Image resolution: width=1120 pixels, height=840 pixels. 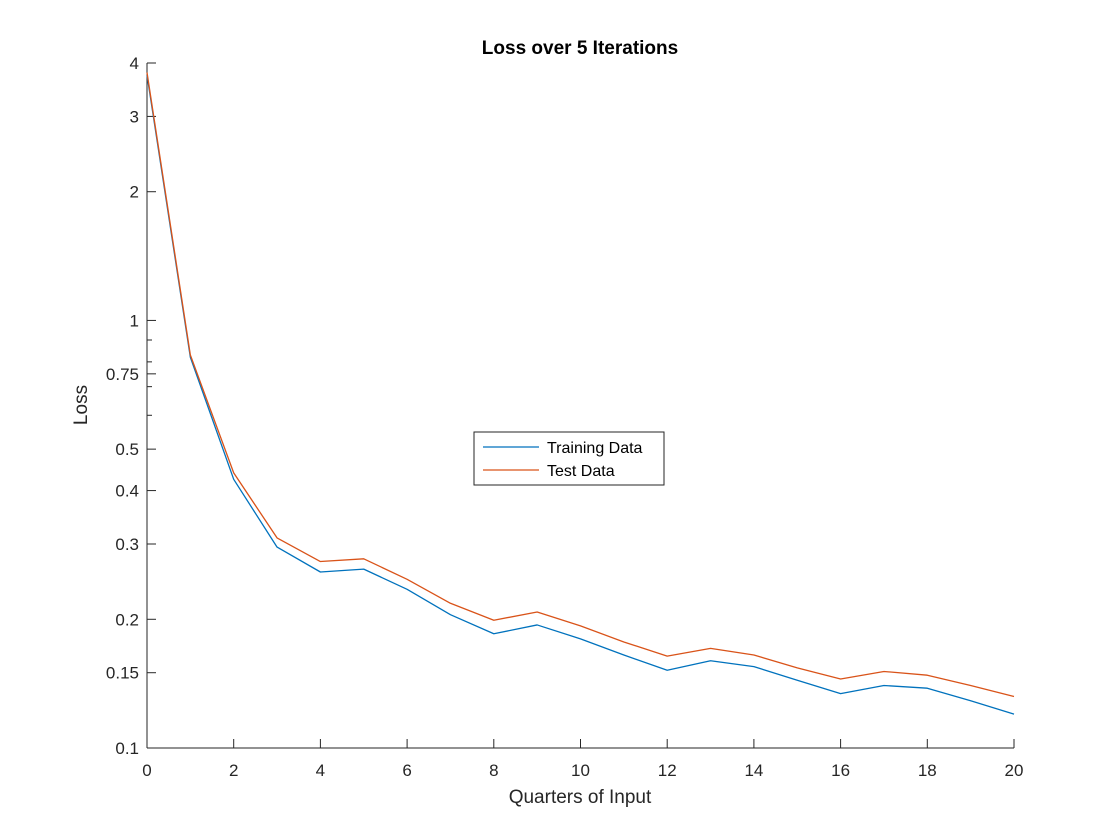 What do you see at coordinates (927, 770) in the screenshot?
I see `x-tick-label: 18` at bounding box center [927, 770].